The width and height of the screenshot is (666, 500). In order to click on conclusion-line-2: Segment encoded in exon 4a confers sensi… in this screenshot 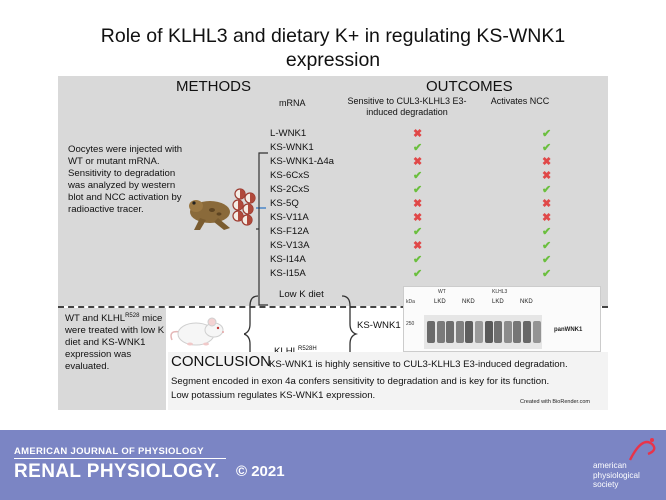, I will do `click(360, 381)`.